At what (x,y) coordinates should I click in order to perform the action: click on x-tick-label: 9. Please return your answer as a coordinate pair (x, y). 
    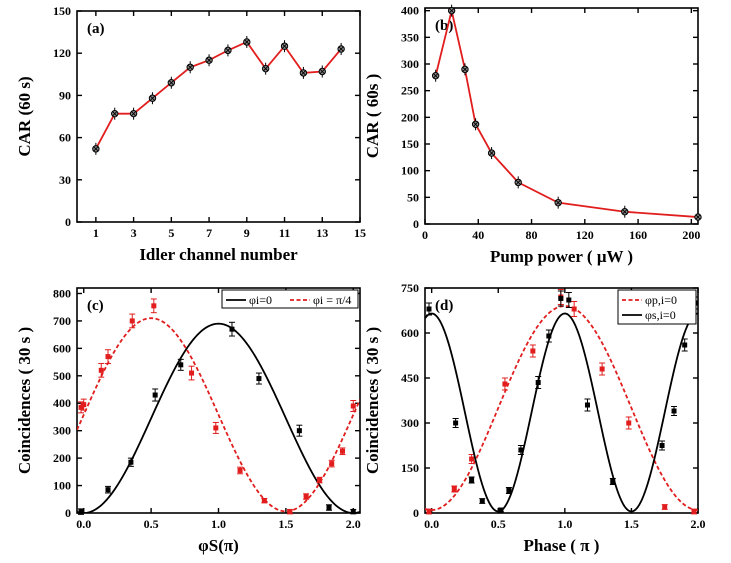
    Looking at the image, I should click on (247, 233).